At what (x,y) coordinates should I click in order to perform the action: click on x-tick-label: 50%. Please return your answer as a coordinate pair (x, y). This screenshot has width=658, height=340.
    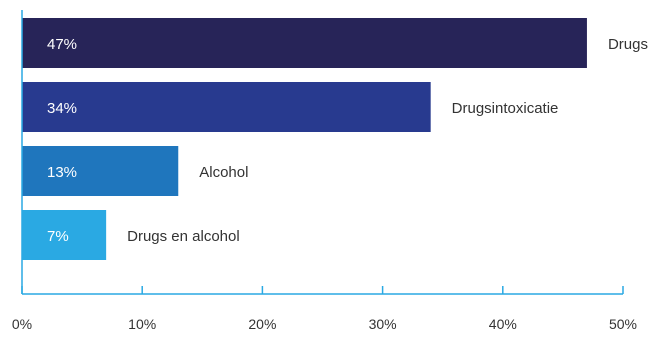
    Looking at the image, I should click on (623, 324).